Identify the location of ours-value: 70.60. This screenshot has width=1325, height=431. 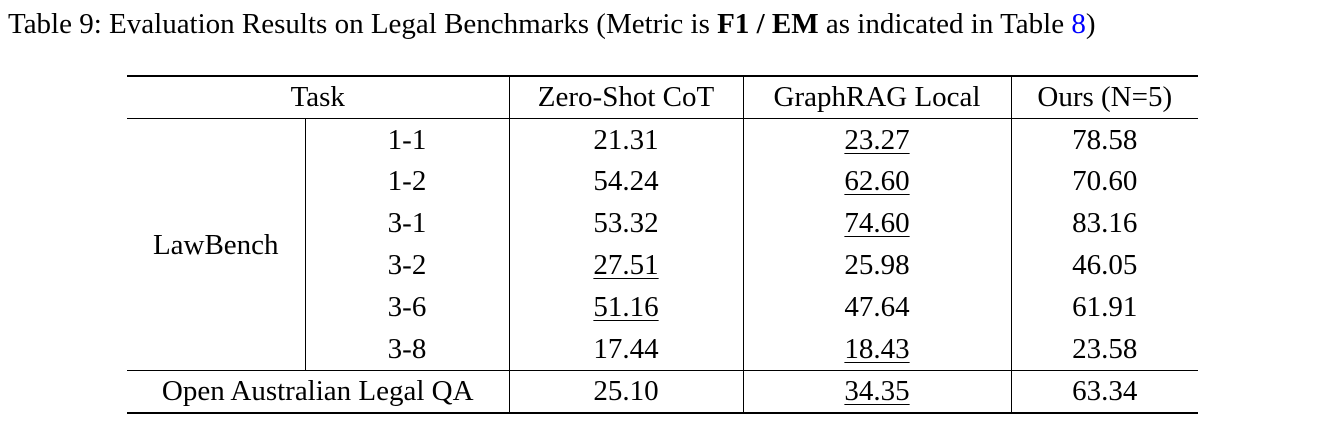
(1105, 181).